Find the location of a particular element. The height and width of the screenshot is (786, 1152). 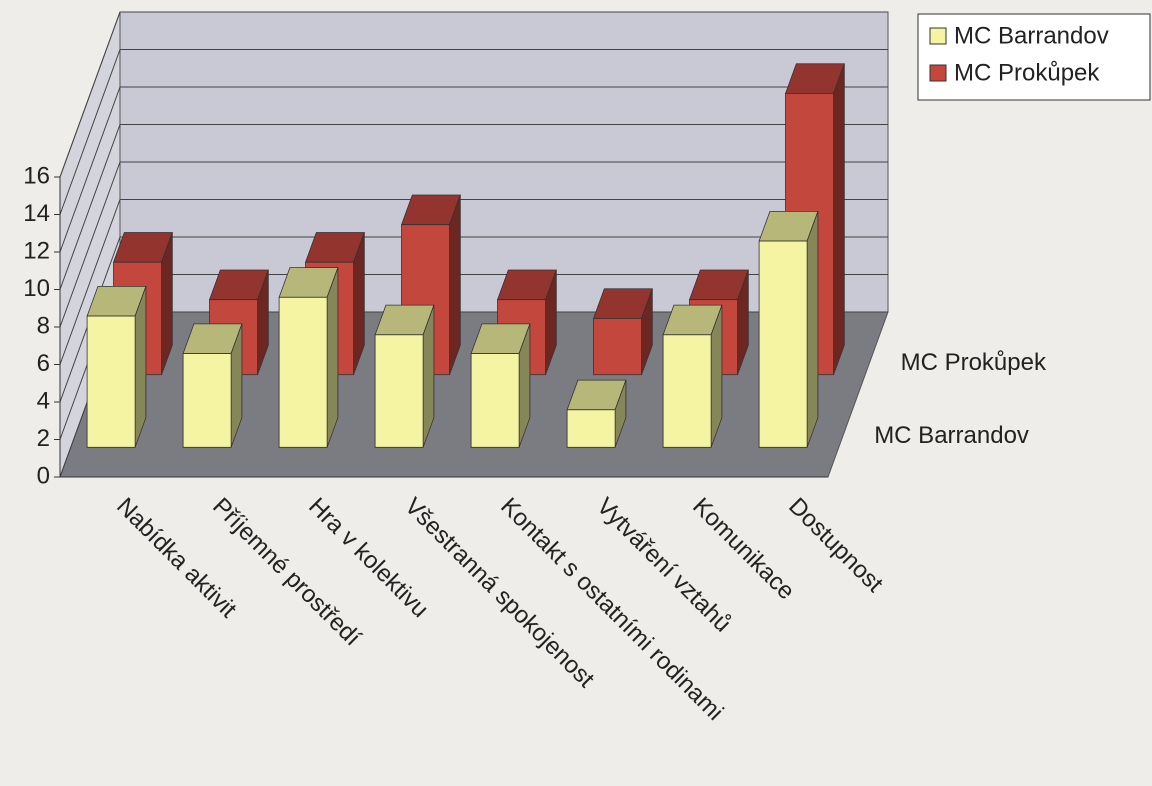

y-tick-label: 2 is located at coordinates (43, 438).